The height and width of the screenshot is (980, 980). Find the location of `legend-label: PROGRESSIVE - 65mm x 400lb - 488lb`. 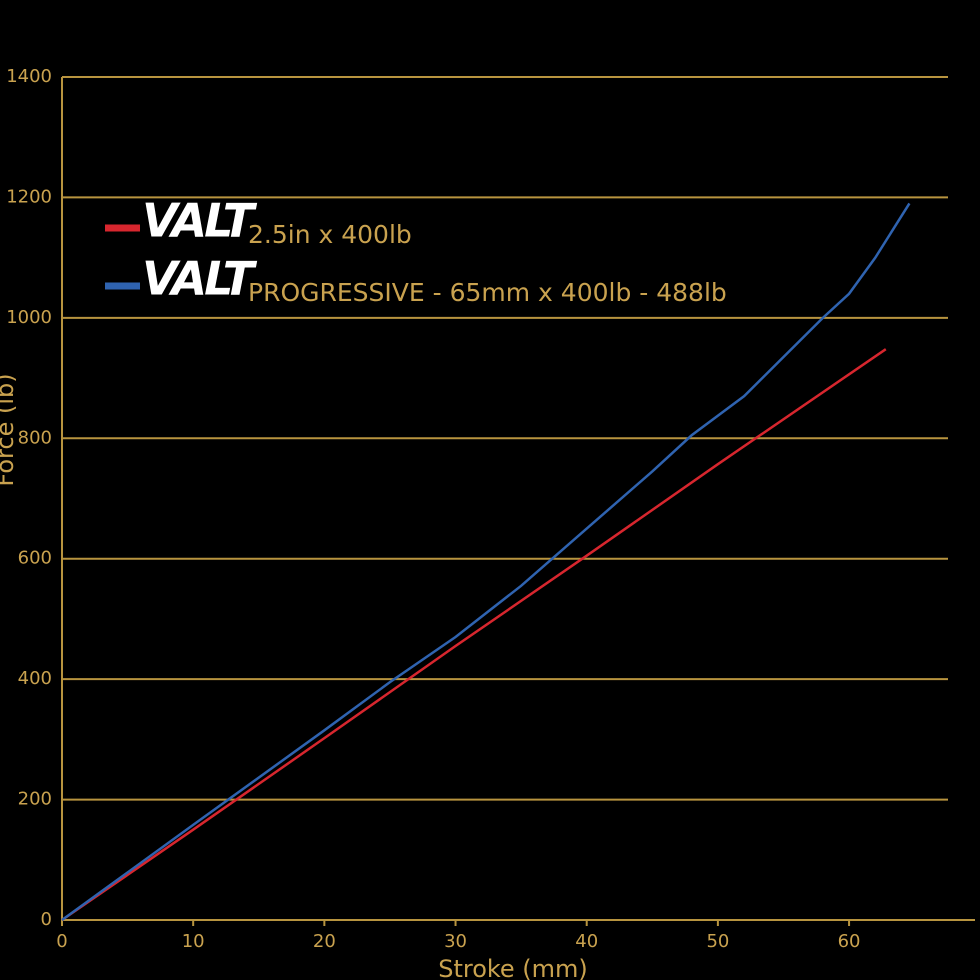

legend-label: PROGRESSIVE - 65mm x 400lb - 488lb is located at coordinates (487, 292).